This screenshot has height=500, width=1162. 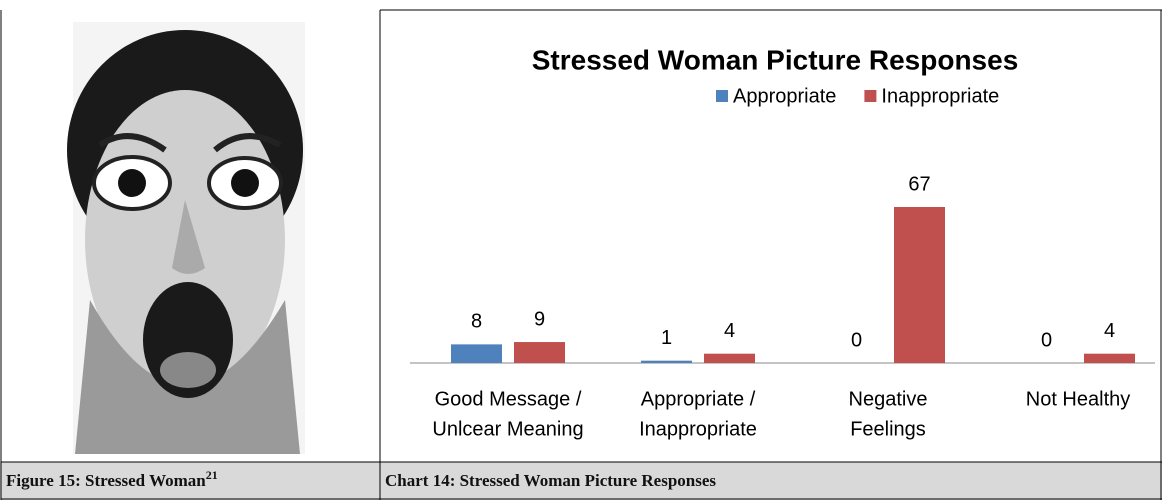 What do you see at coordinates (212, 475) in the screenshot?
I see `superscript: 21` at bounding box center [212, 475].